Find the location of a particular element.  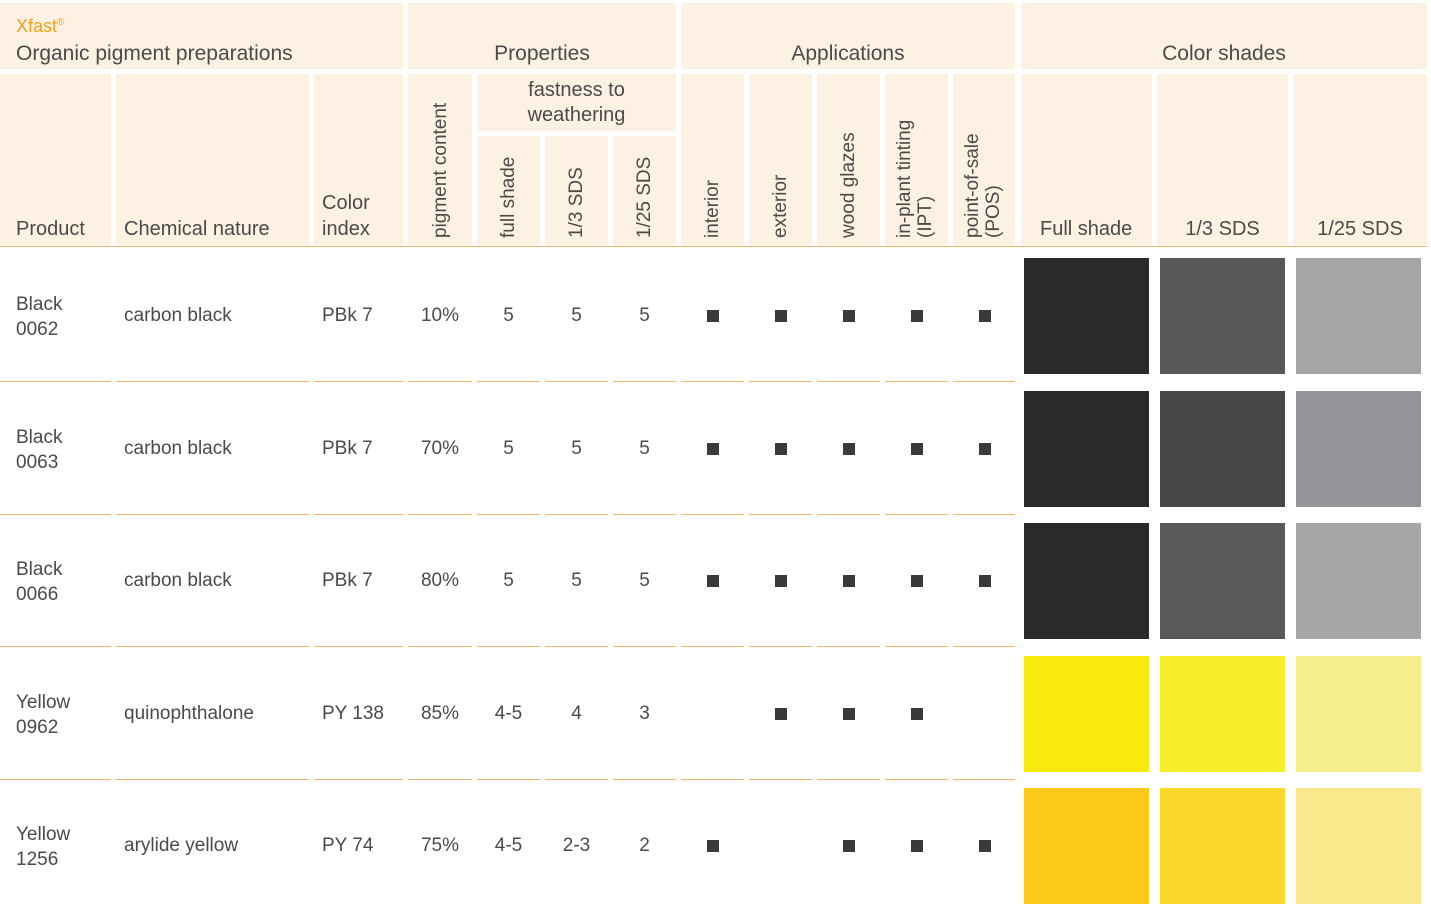

col-exterior: exterior is located at coordinates (780, 206).